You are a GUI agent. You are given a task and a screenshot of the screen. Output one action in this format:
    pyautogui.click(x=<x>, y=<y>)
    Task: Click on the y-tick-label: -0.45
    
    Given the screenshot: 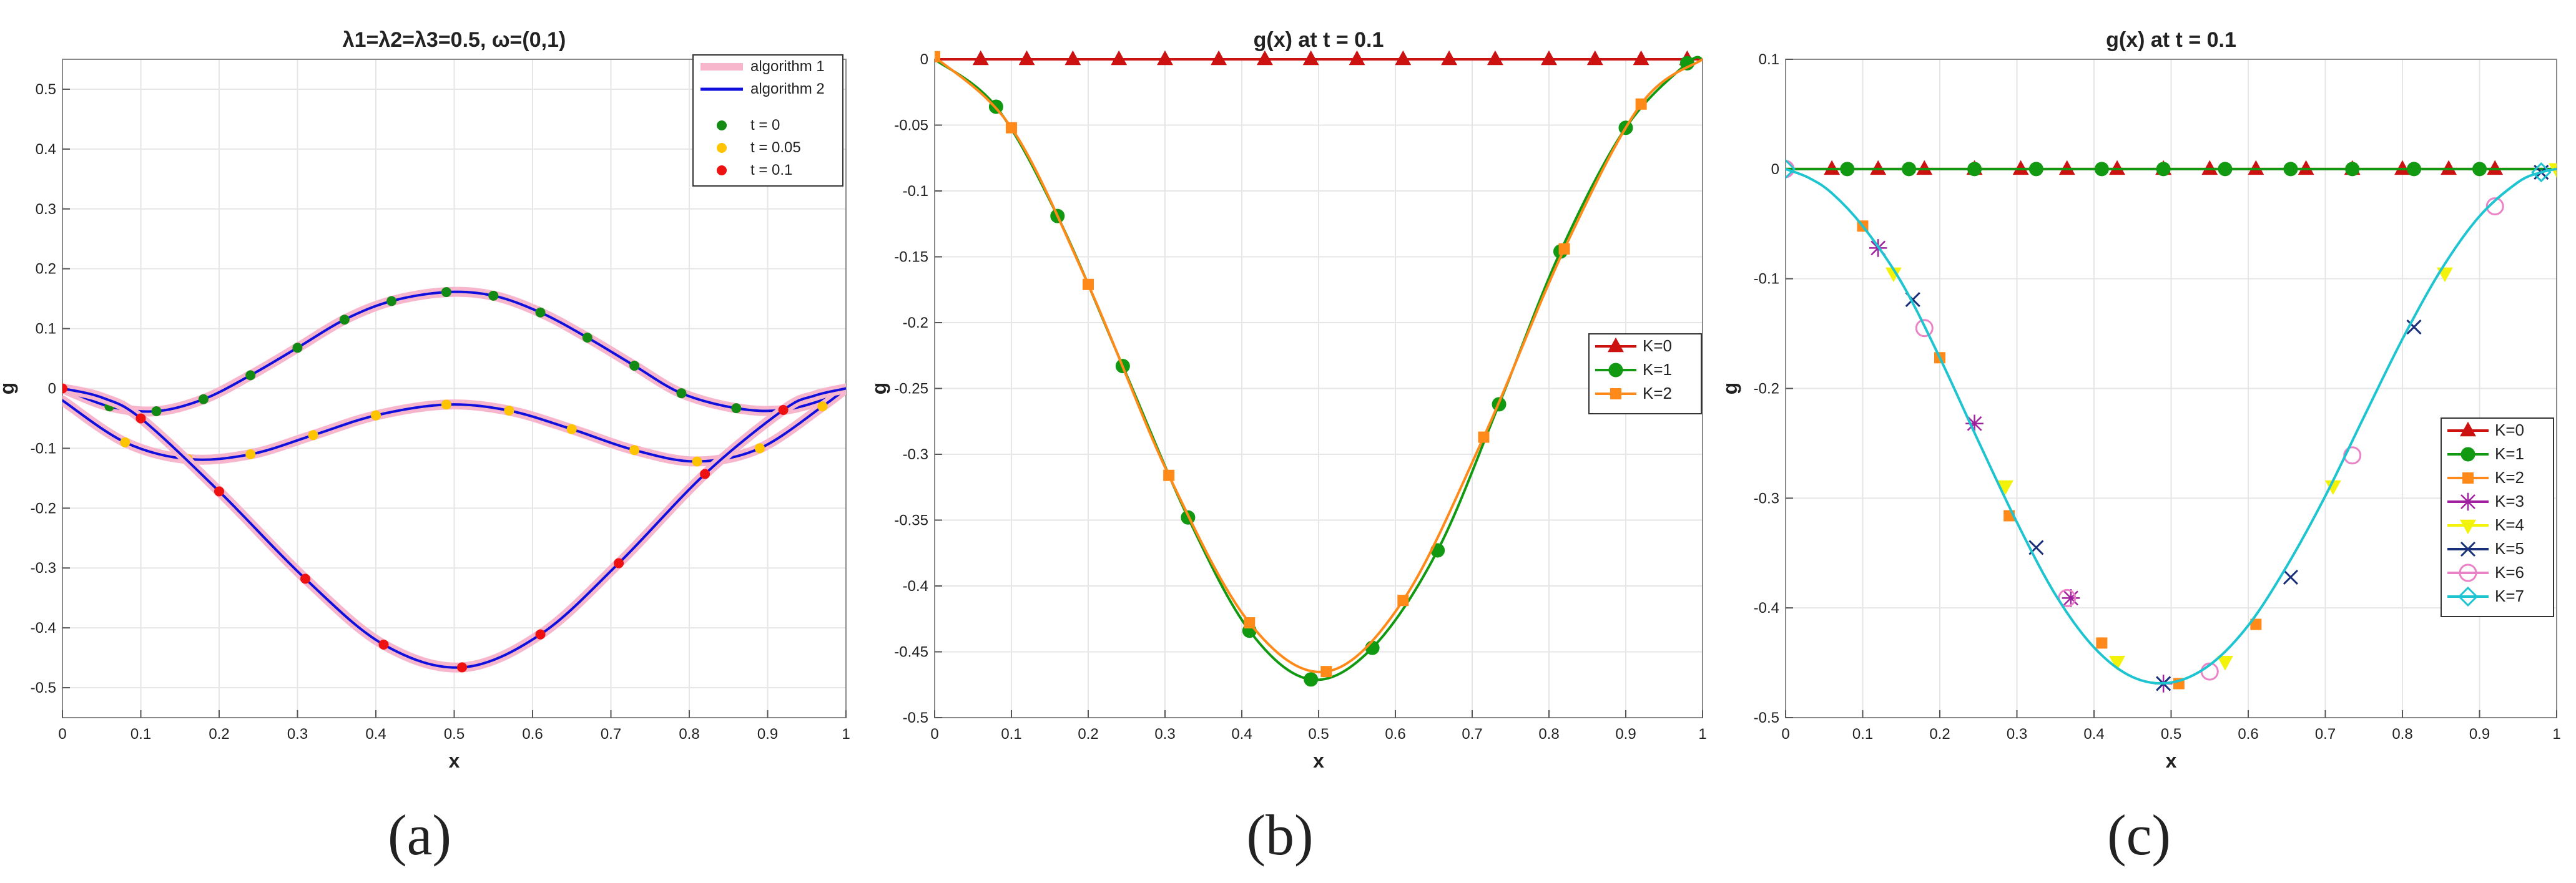 What is the action you would take?
    pyautogui.click(x=911, y=652)
    